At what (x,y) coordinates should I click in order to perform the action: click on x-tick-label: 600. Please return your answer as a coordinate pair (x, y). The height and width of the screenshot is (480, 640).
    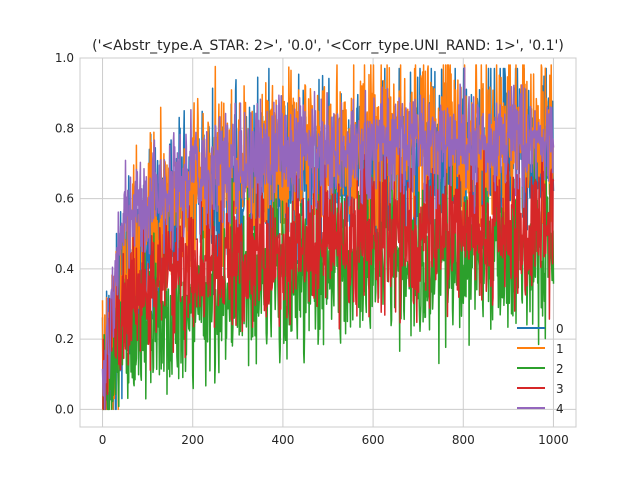
    Looking at the image, I should click on (373, 440).